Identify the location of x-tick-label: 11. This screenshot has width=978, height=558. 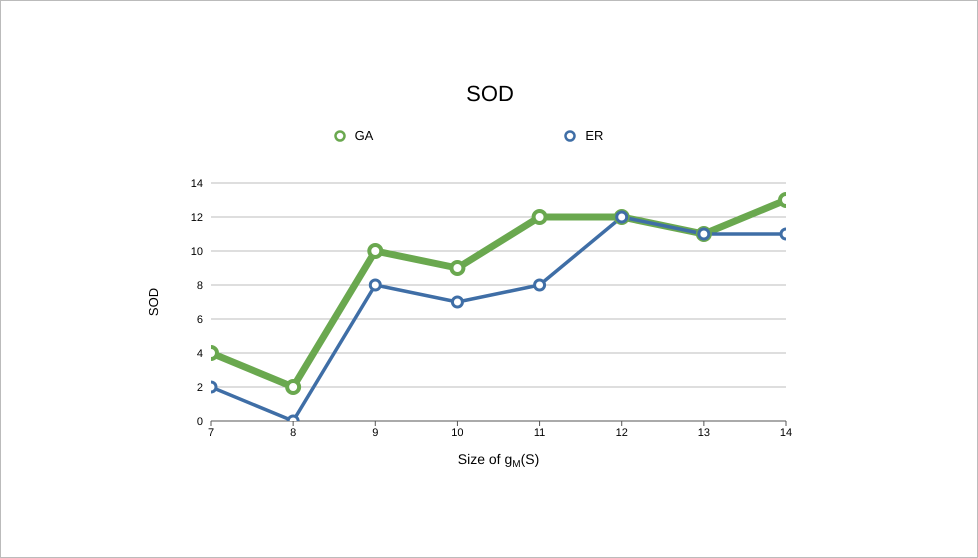
(540, 432).